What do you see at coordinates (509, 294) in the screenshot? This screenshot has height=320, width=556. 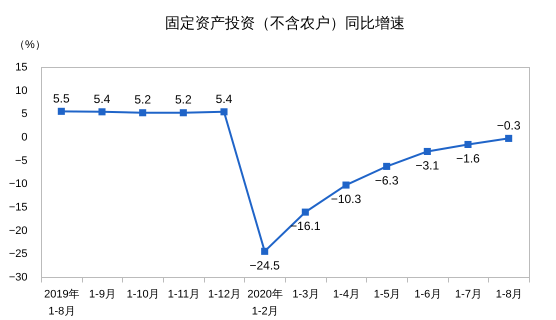 I see `x-tick-label: 1-8月` at bounding box center [509, 294].